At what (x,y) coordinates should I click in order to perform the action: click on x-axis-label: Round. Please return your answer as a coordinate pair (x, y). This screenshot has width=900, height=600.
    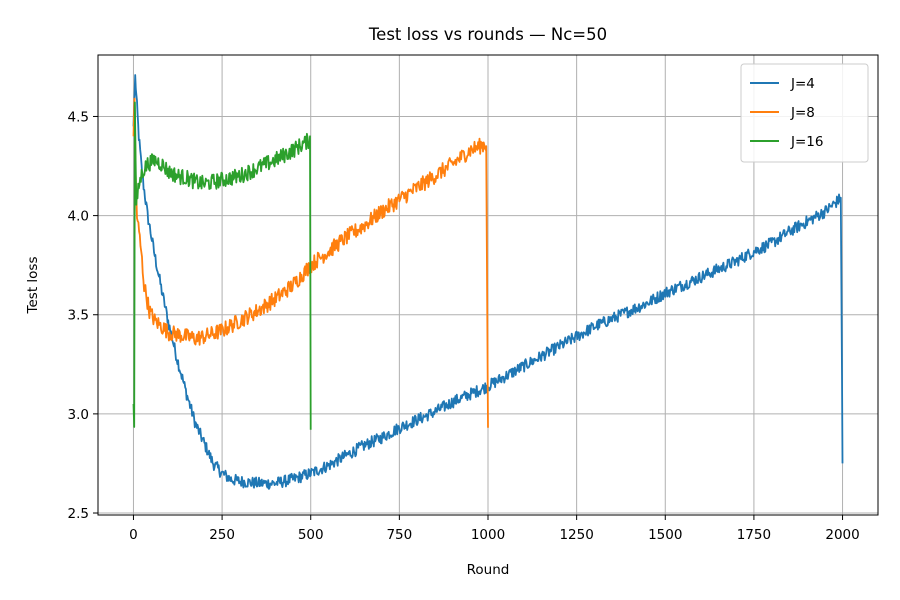
    Looking at the image, I should click on (488, 570).